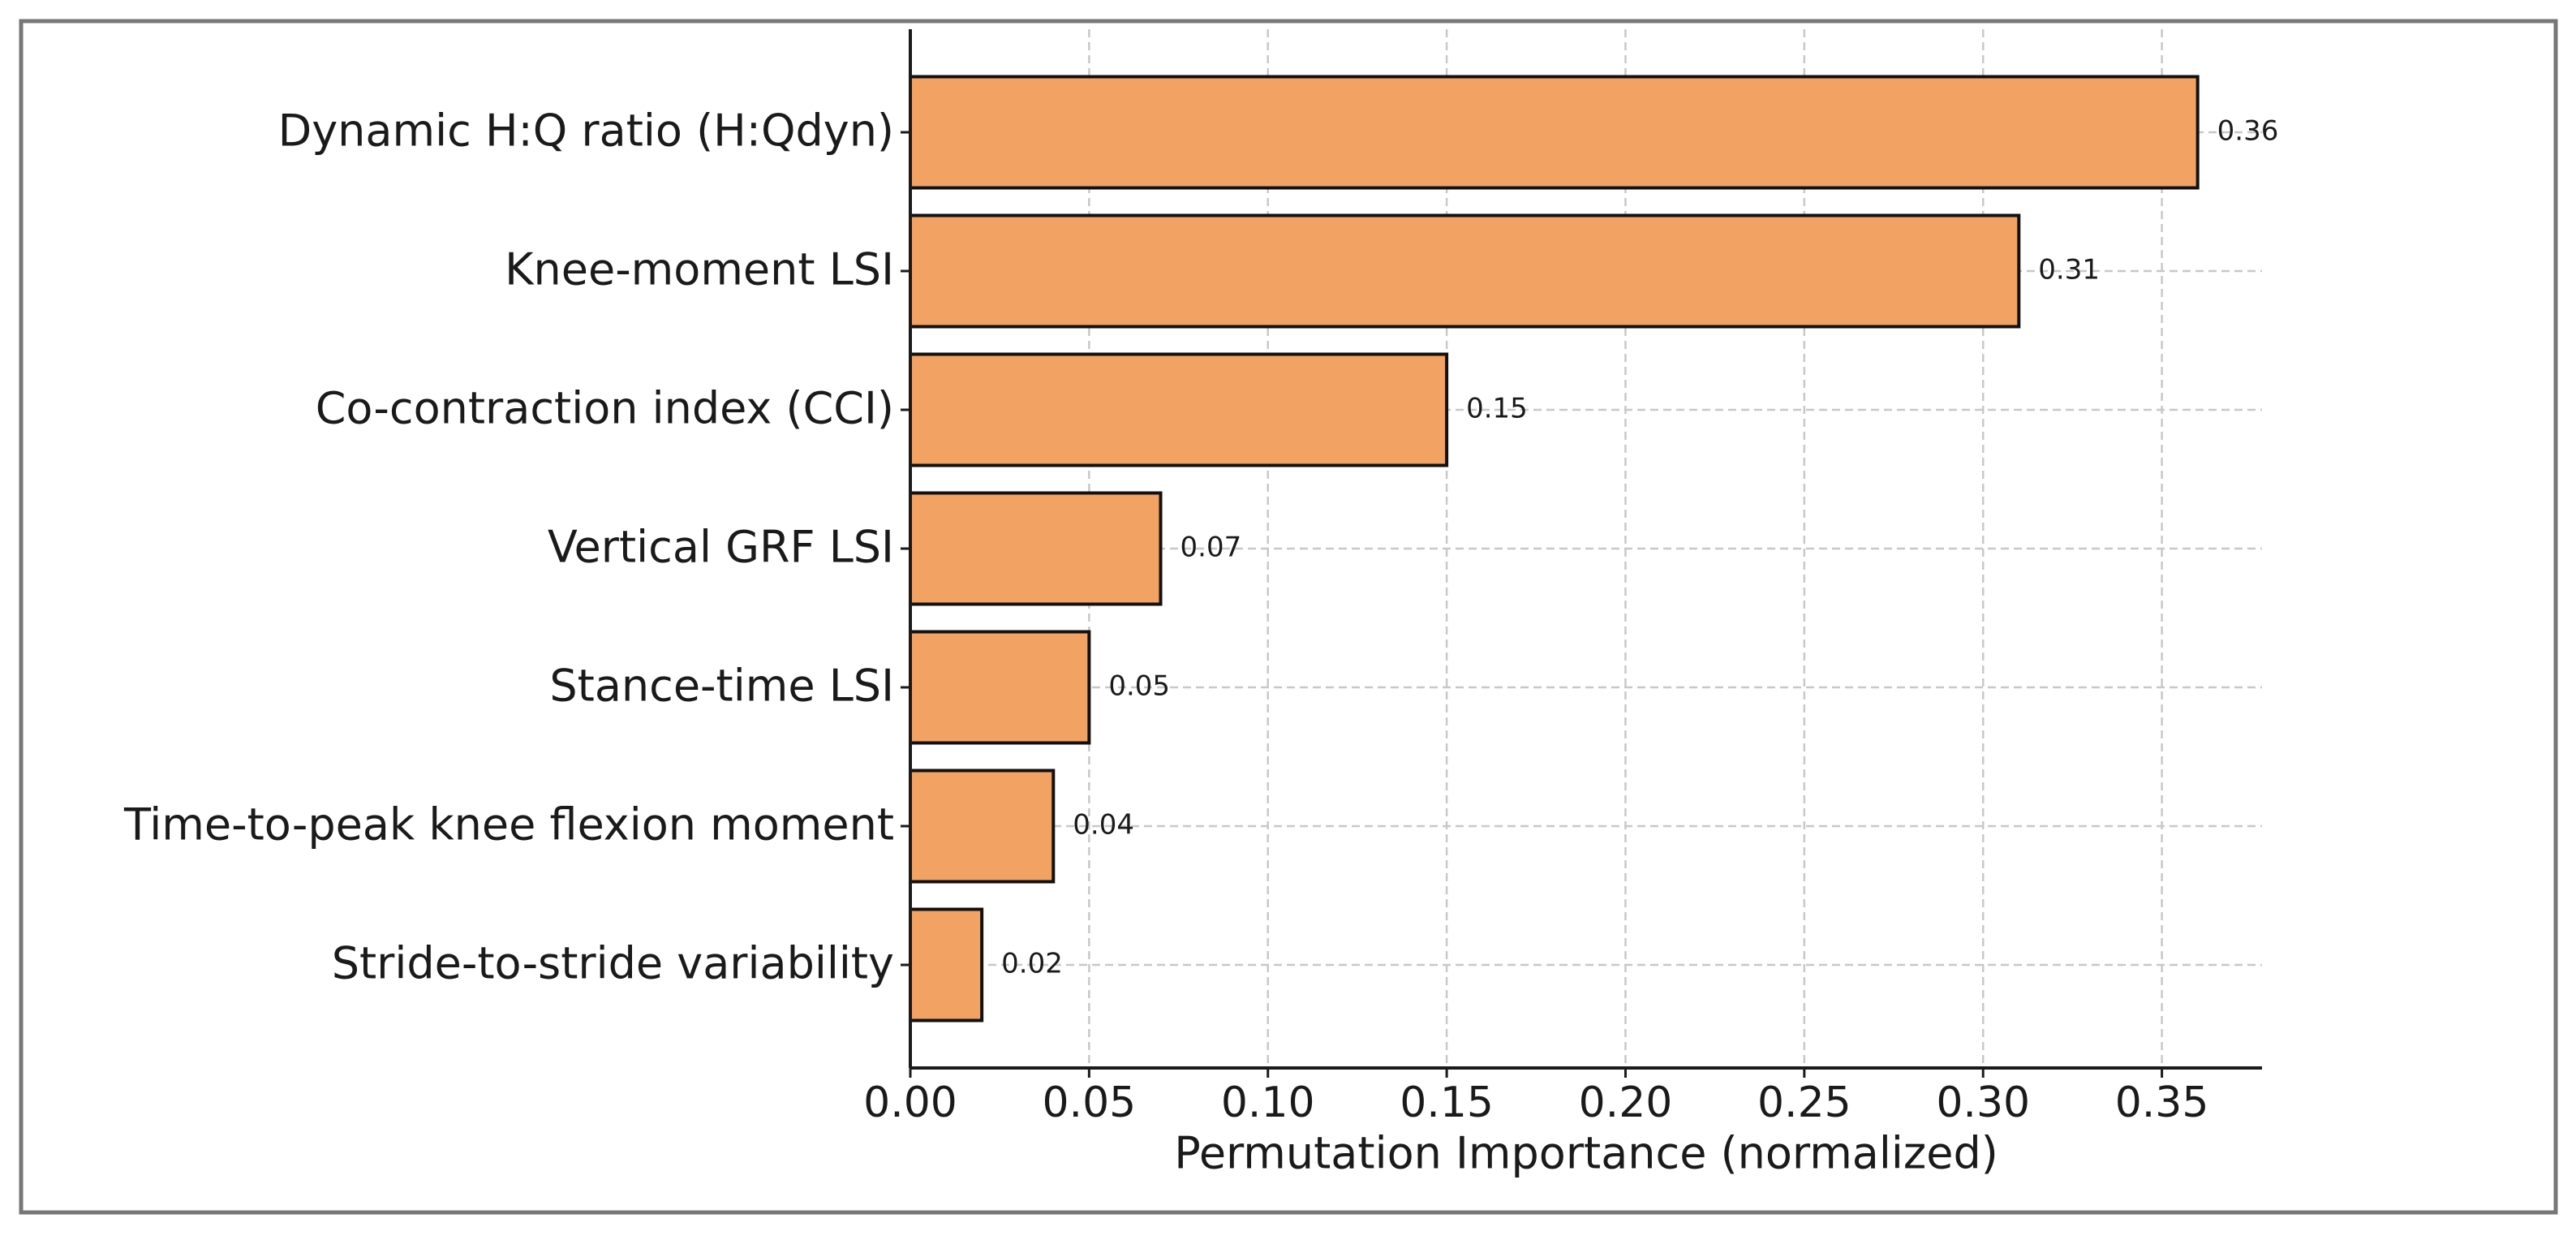 The width and height of the screenshot is (2576, 1240). Describe the element at coordinates (1139, 686) in the screenshot. I see `value-label: 0.05` at that location.